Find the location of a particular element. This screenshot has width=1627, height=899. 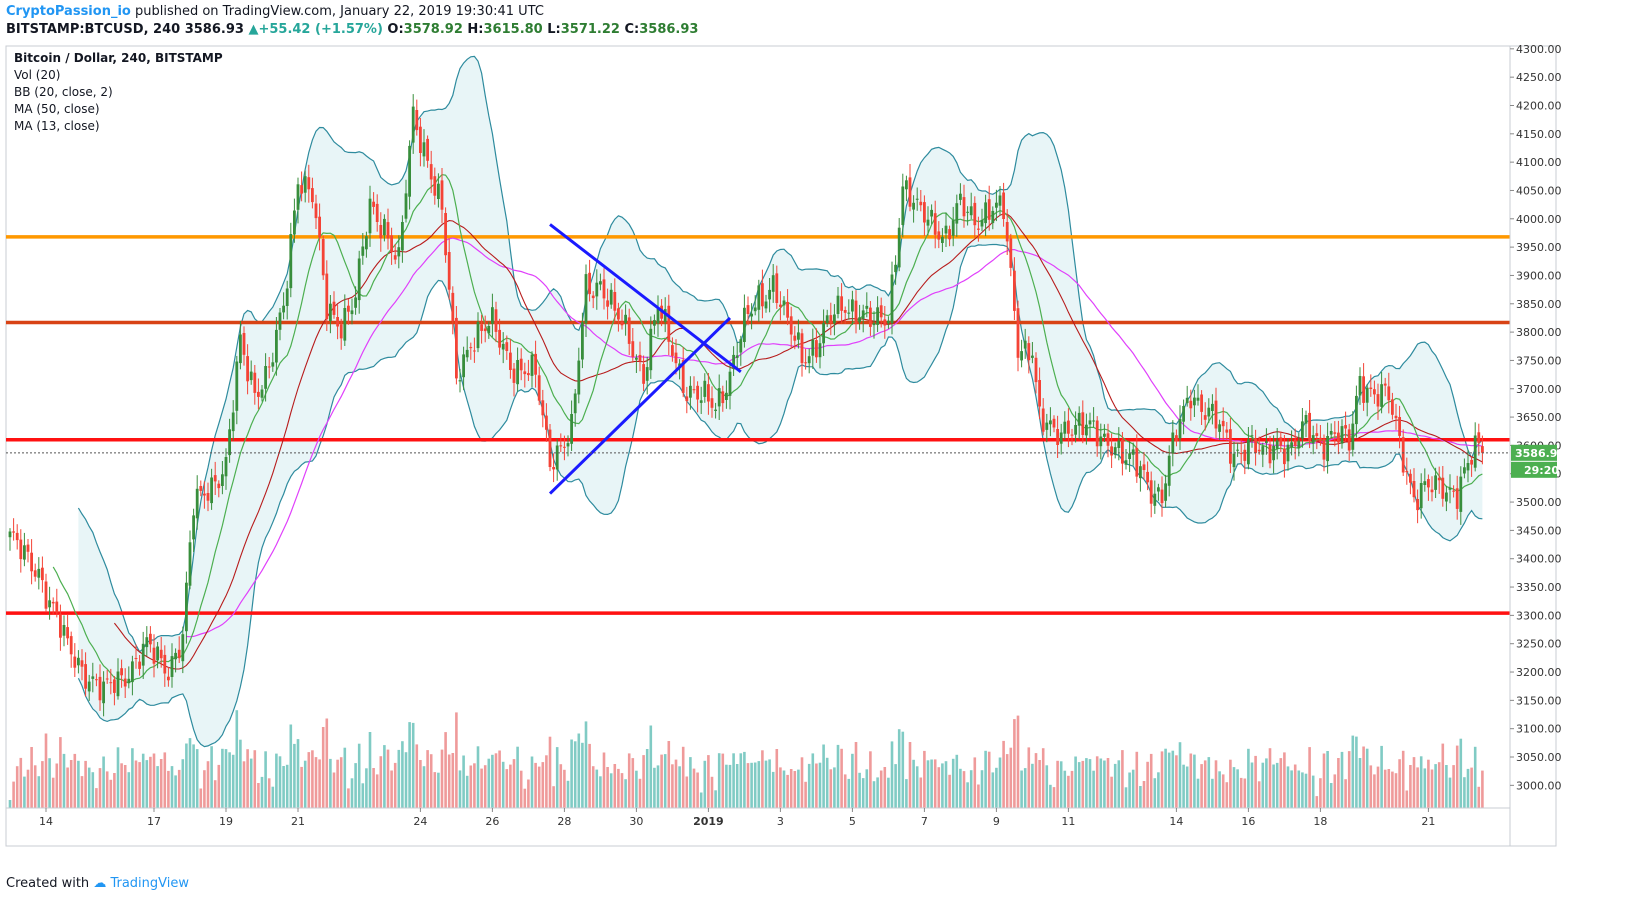

x-tick-label: 26 is located at coordinates (492, 821).